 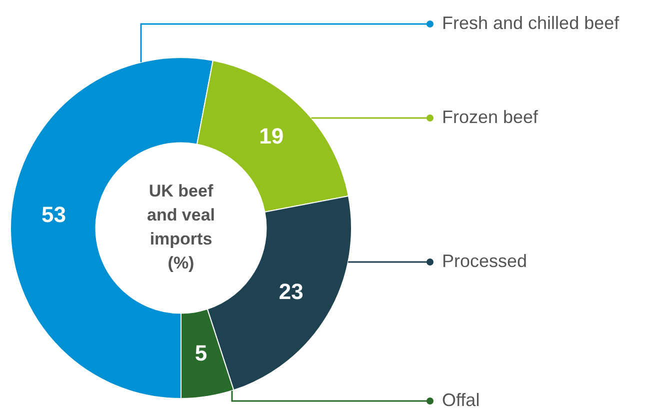 I want to click on data-label: 53, so click(x=53, y=215).